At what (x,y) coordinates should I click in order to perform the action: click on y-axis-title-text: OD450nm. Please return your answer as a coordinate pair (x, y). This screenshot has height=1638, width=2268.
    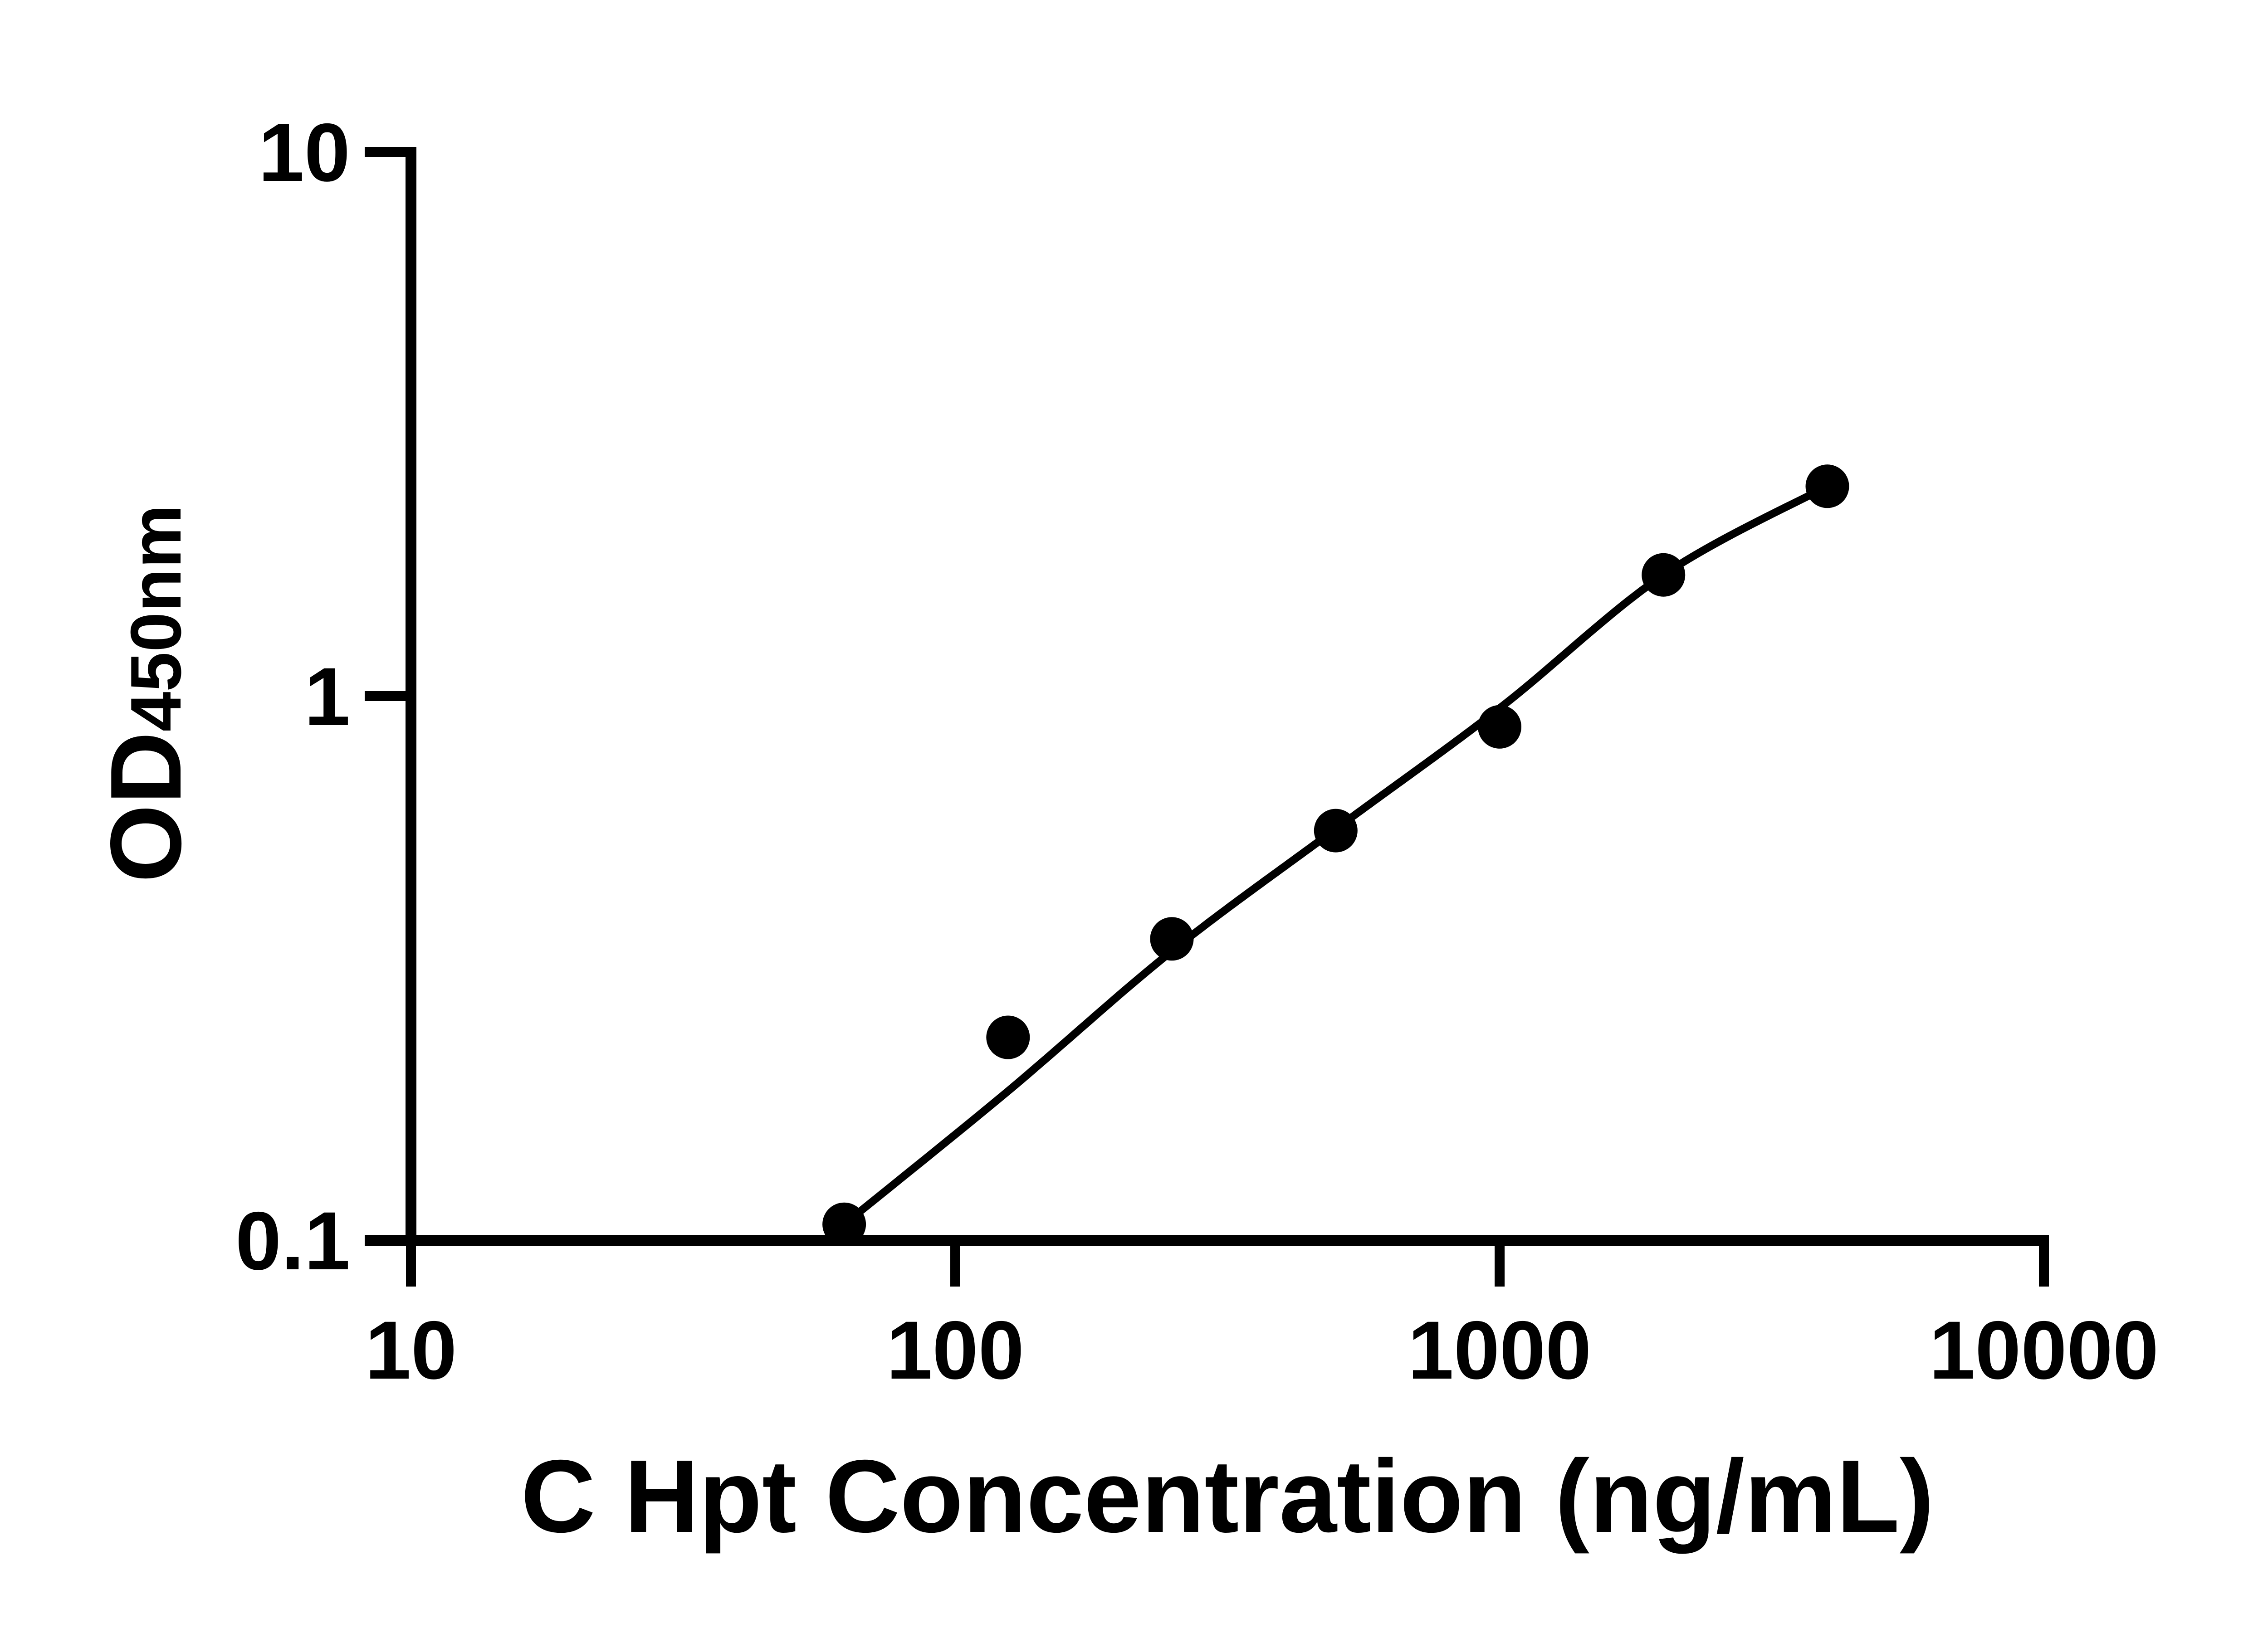
    Looking at the image, I should click on (146, 694).